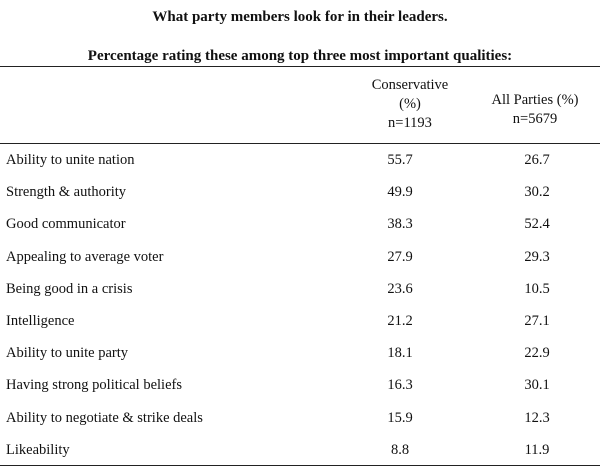 The image size is (600, 468). What do you see at coordinates (537, 449) in the screenshot?
I see `all-parties-value: 11.9` at bounding box center [537, 449].